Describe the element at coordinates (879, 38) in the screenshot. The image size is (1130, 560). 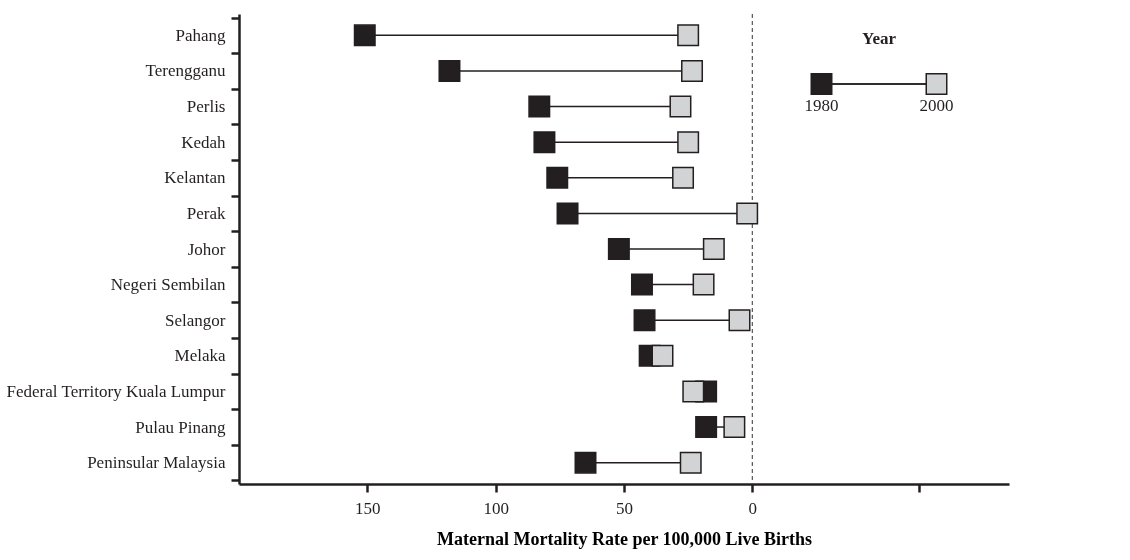
I see `legend-title: Year` at that location.